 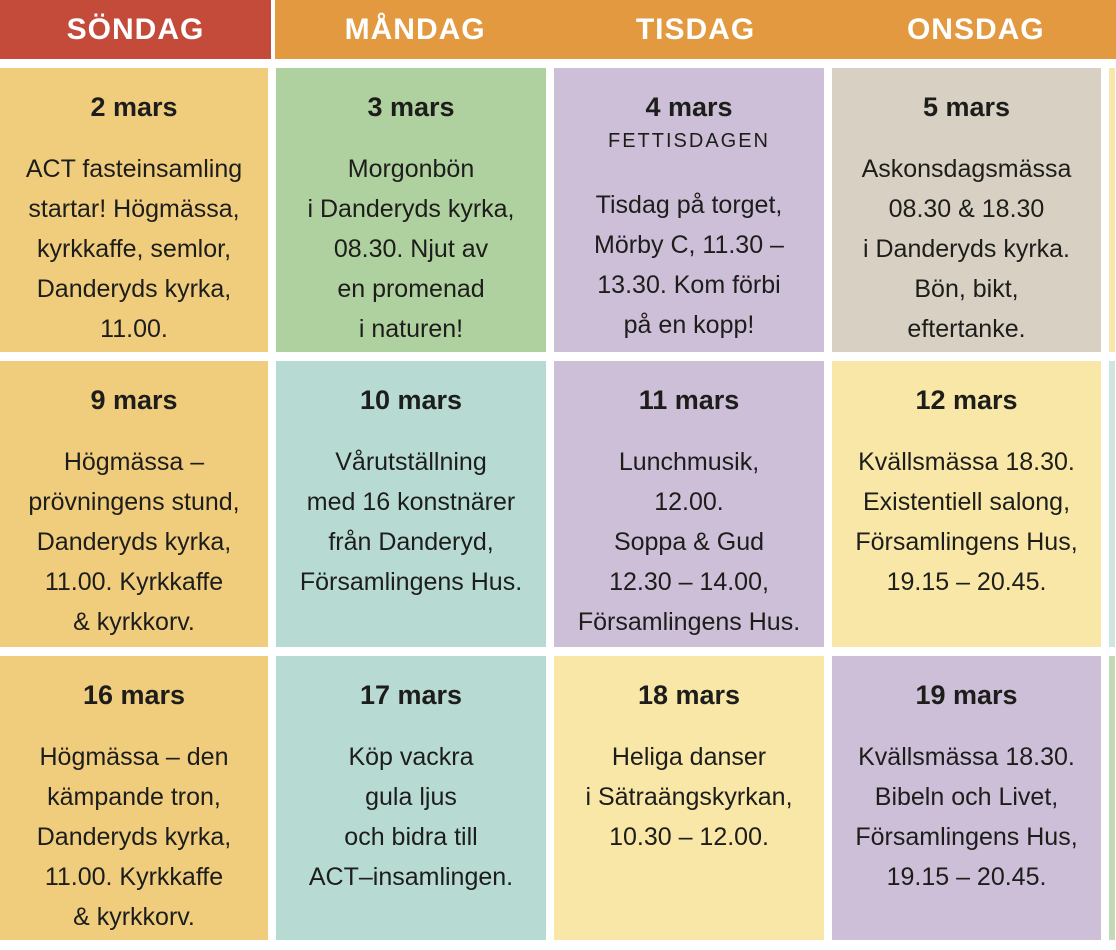 What do you see at coordinates (134, 400) in the screenshot?
I see `cell-date: 9 mars` at bounding box center [134, 400].